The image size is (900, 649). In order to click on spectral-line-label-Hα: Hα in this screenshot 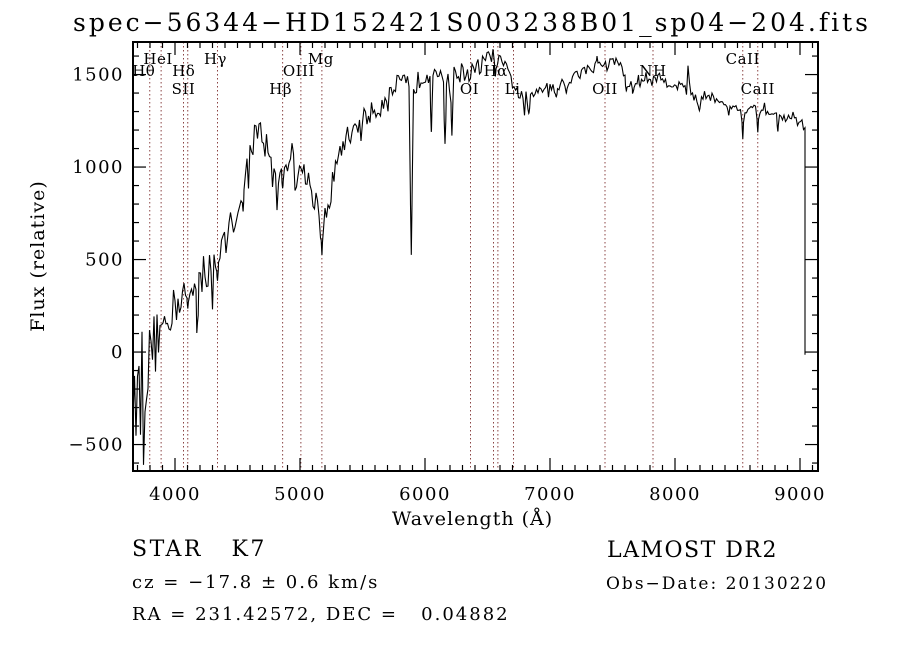, I will do `click(496, 71)`.